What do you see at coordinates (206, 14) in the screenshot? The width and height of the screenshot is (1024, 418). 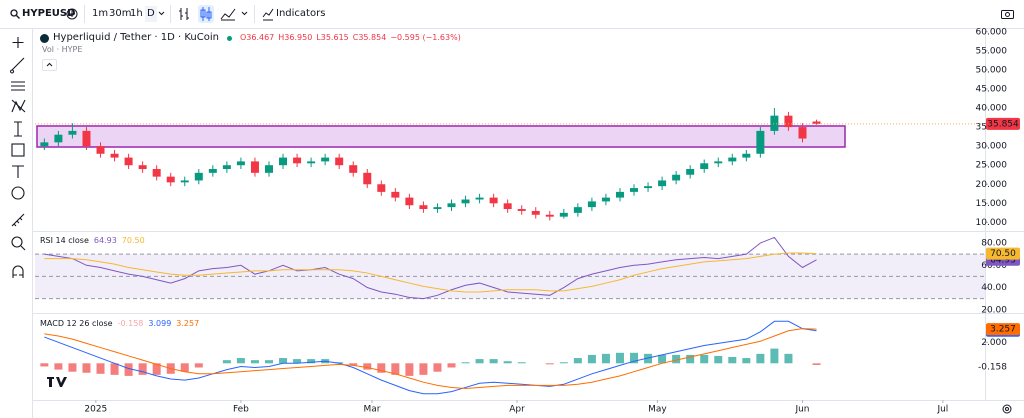 I see `candles-icon` at bounding box center [206, 14].